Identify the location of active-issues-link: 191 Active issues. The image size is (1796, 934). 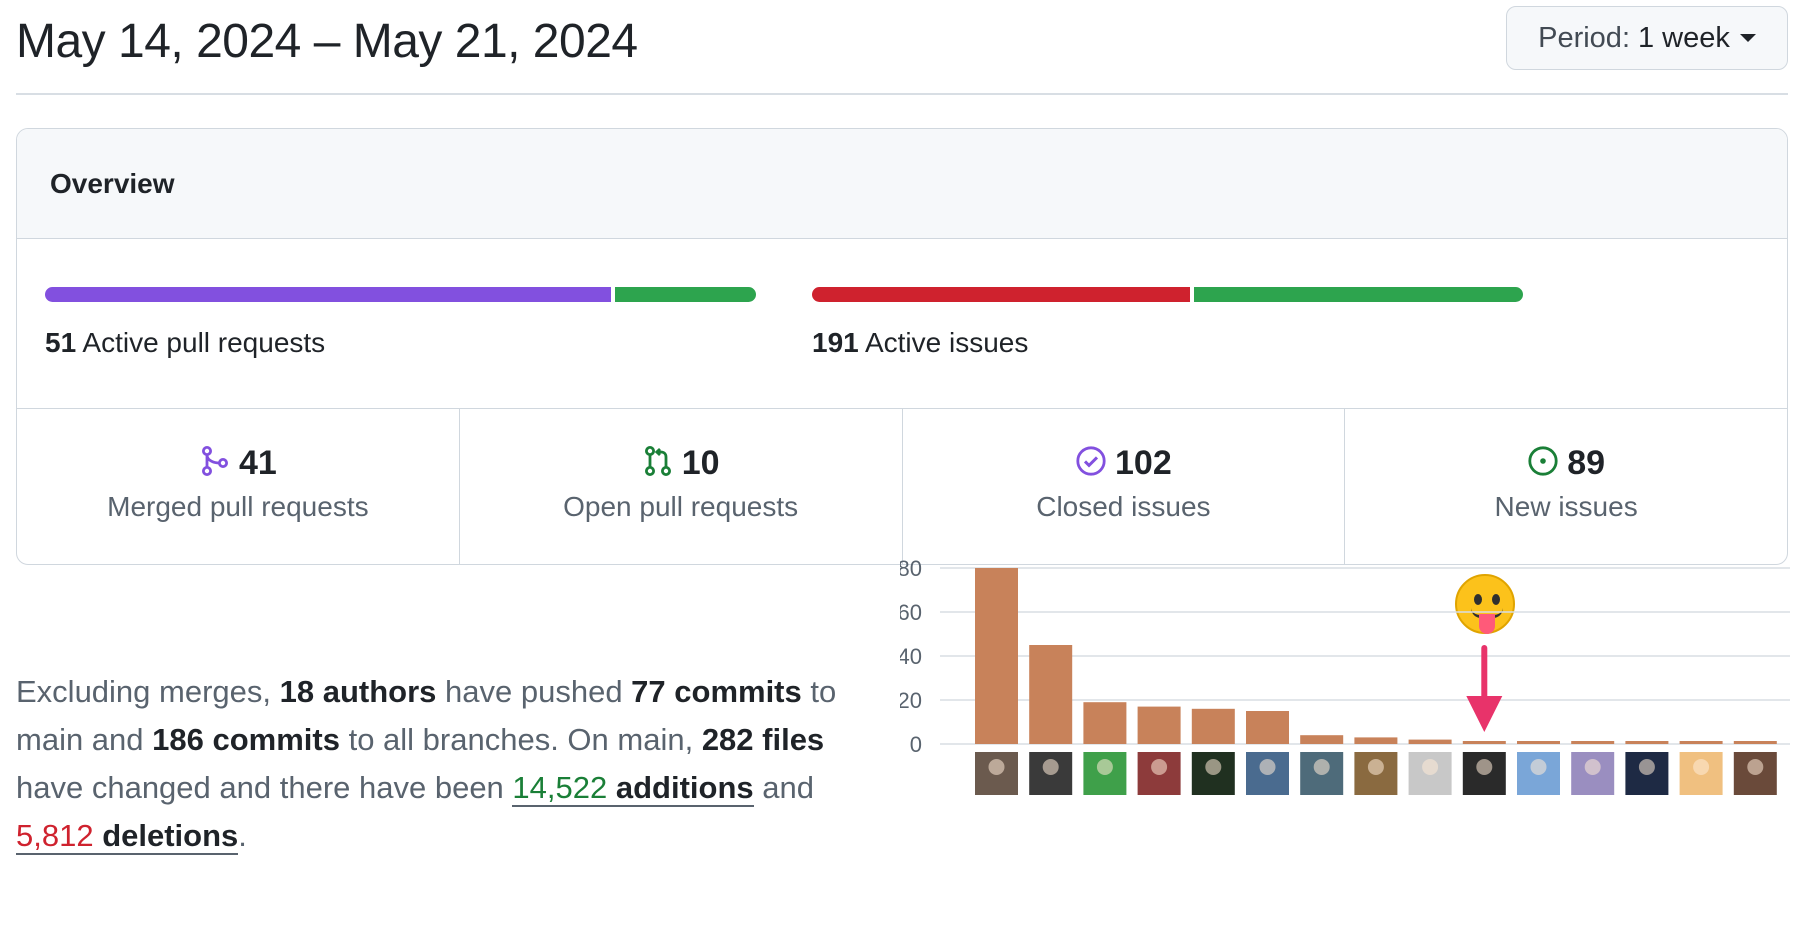
(920, 343).